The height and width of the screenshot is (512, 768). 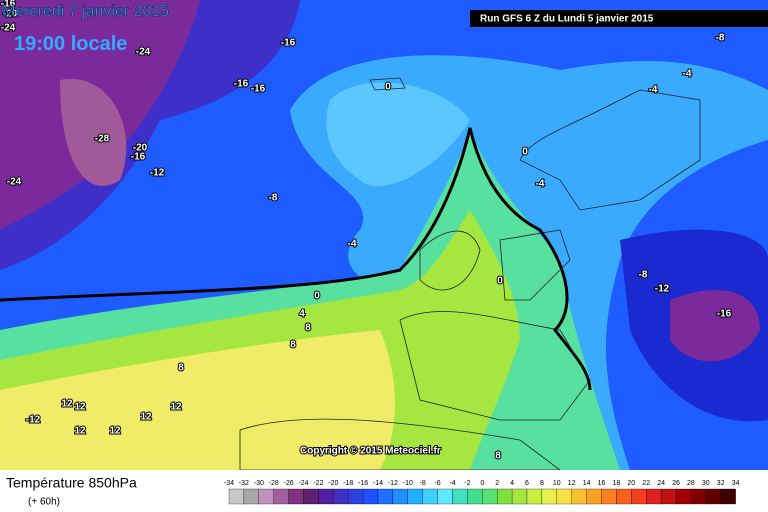 What do you see at coordinates (452, 483) in the screenshot?
I see `legend-label: -4` at bounding box center [452, 483].